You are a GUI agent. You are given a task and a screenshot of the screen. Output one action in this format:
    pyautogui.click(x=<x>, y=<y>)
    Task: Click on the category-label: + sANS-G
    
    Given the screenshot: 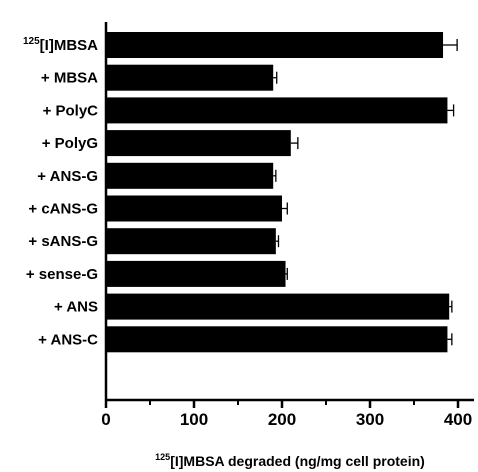 What is the action you would take?
    pyautogui.click(x=63, y=241)
    